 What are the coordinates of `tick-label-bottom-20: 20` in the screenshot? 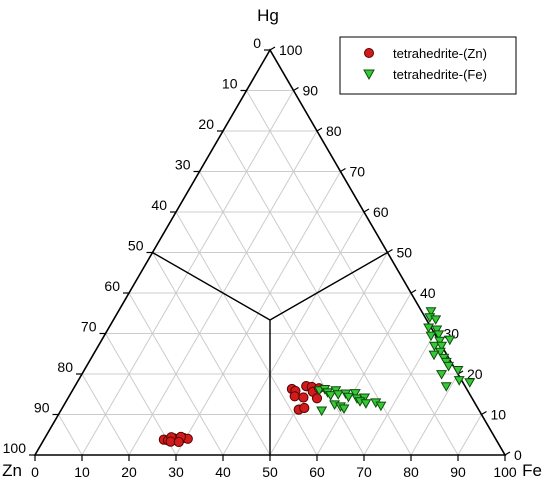 It's located at (129, 472).